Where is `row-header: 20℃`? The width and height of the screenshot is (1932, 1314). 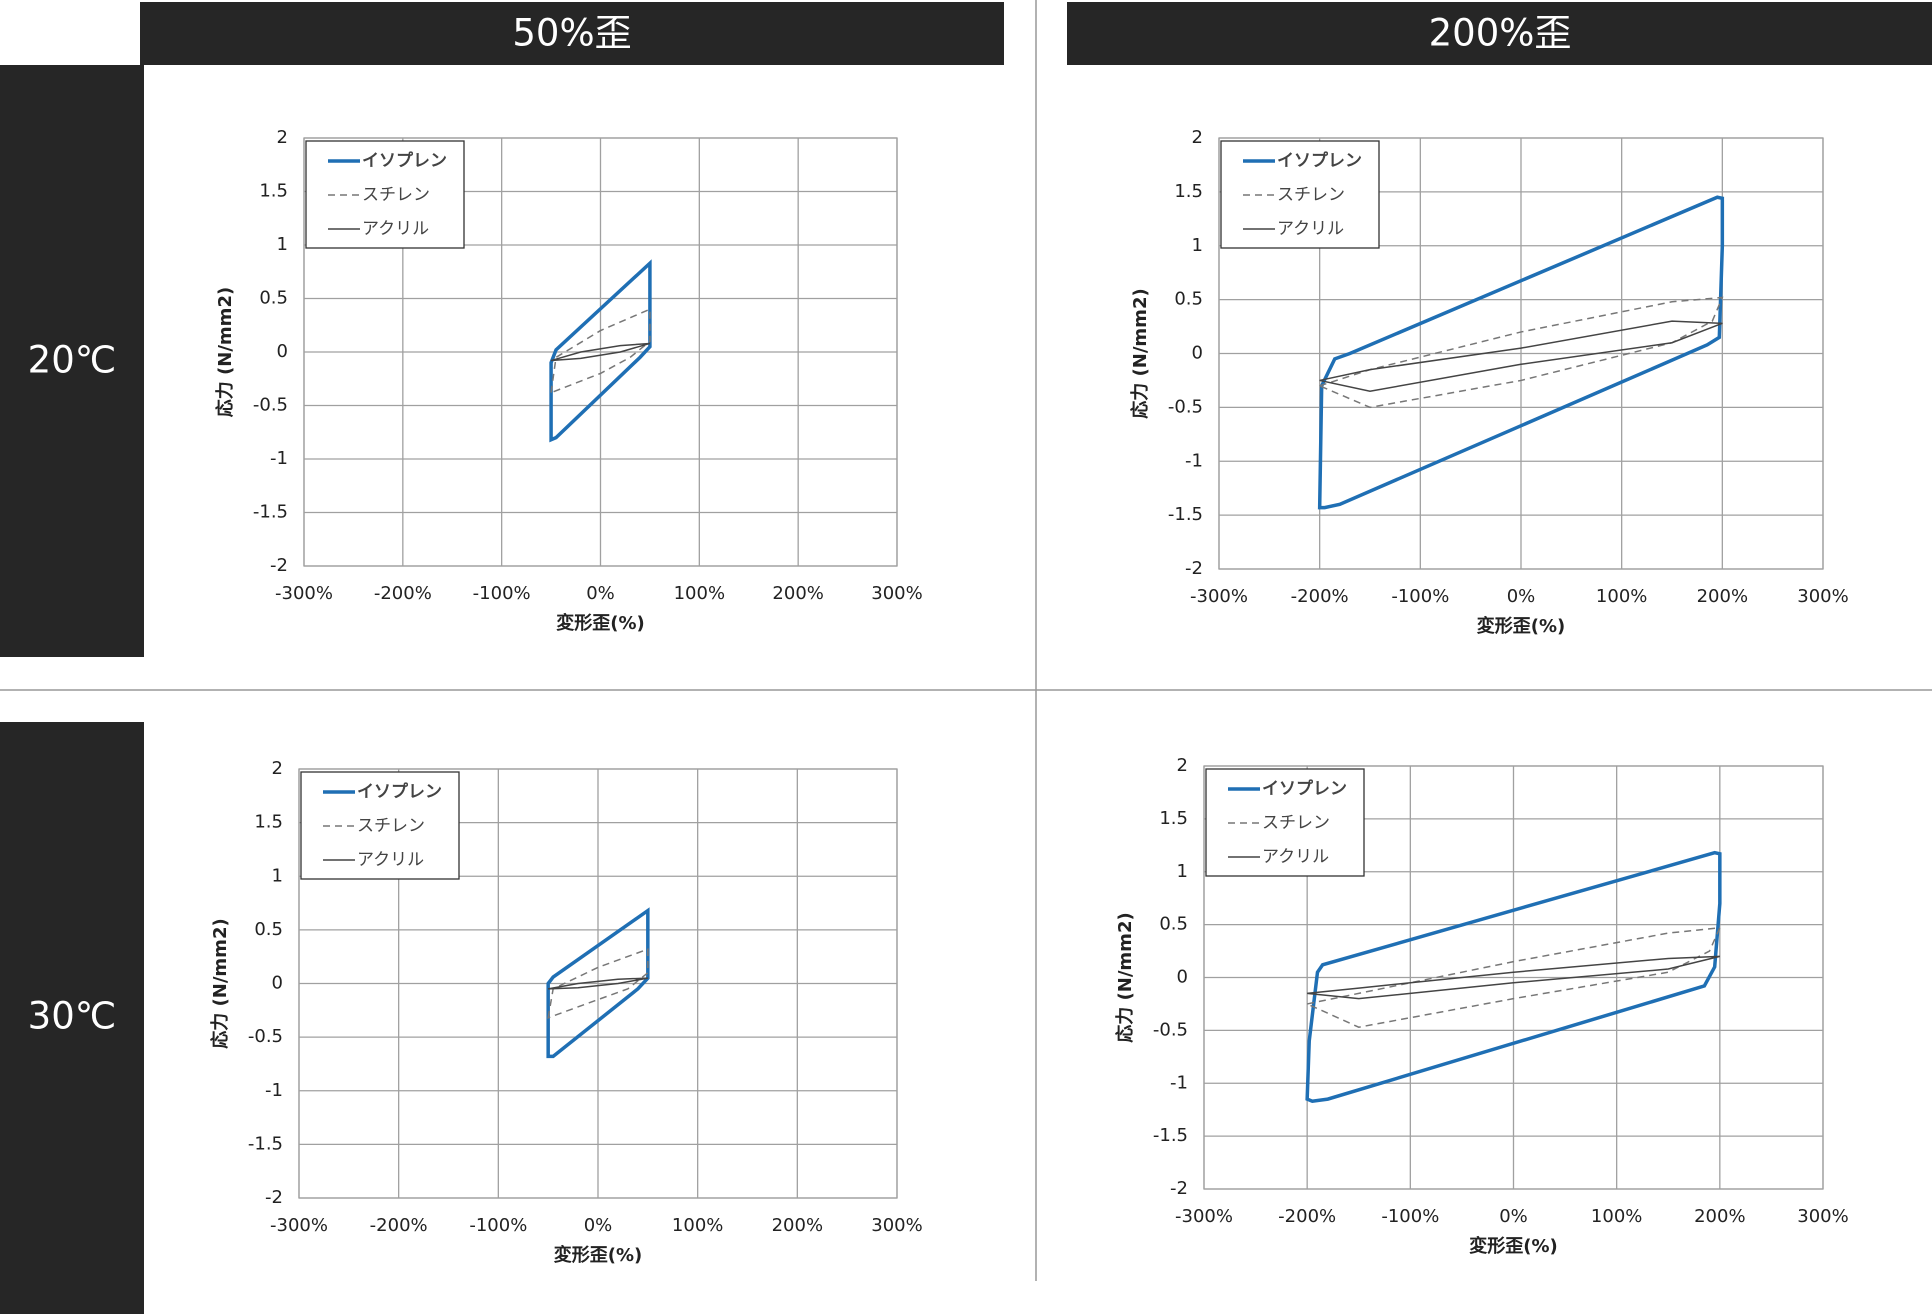 row-header: 20℃ is located at coordinates (72, 360).